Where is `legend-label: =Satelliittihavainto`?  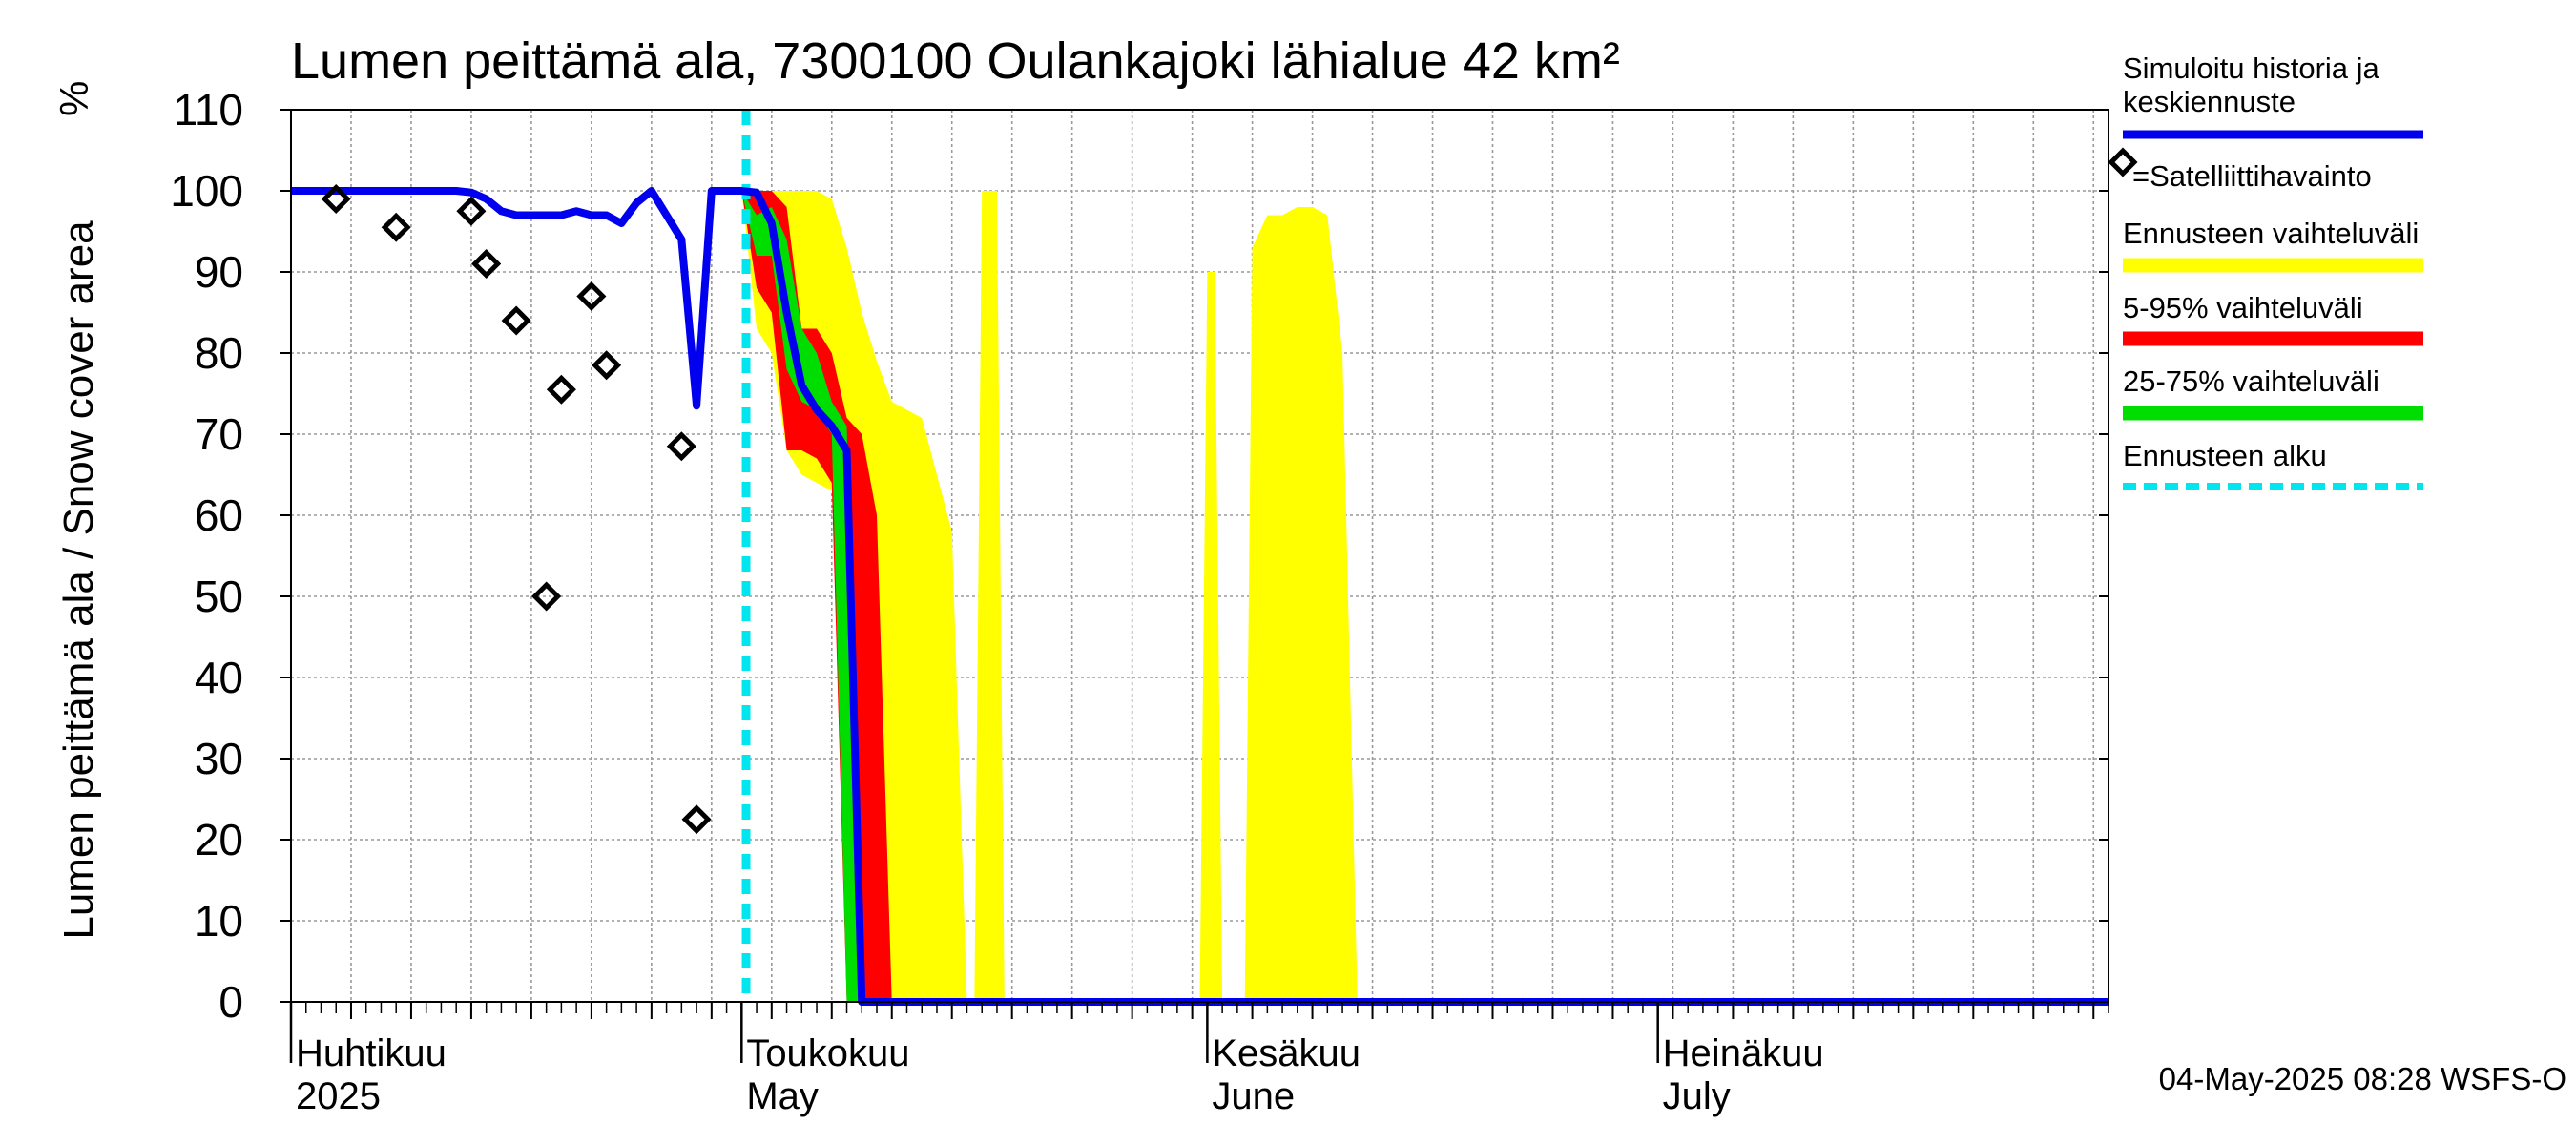 legend-label: =Satelliittihavainto is located at coordinates (2252, 176).